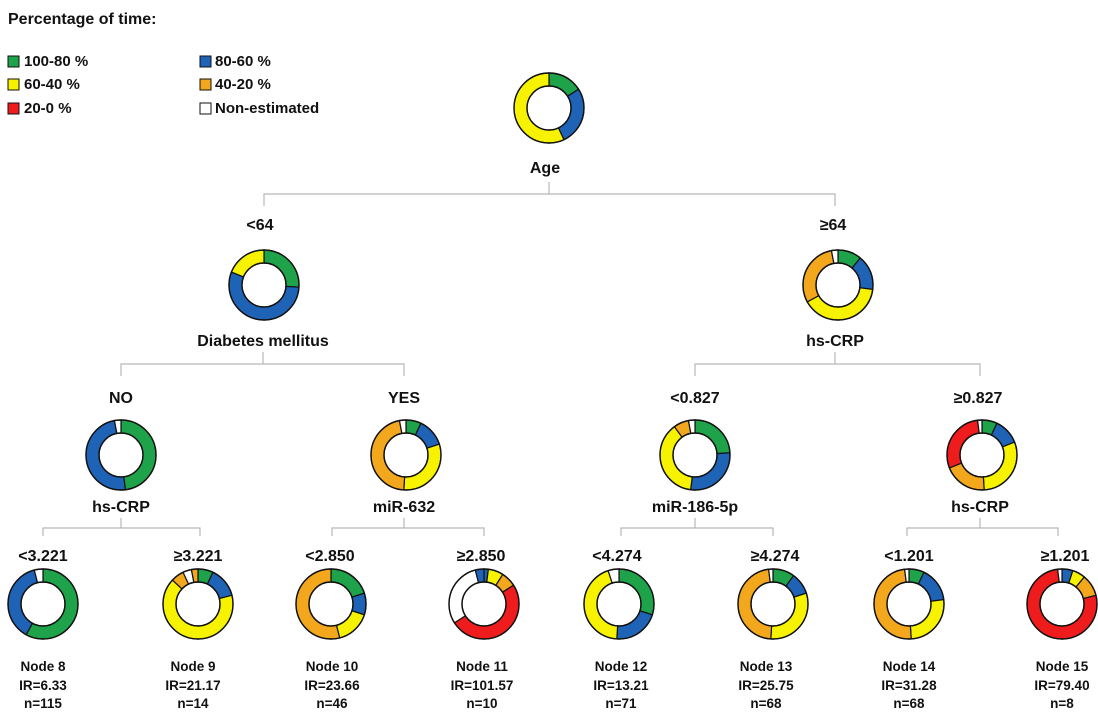 Image resolution: width=1098 pixels, height=716 pixels. What do you see at coordinates (1061, 685) in the screenshot?
I see `leaf-incidence-rate: IR=79.40` at bounding box center [1061, 685].